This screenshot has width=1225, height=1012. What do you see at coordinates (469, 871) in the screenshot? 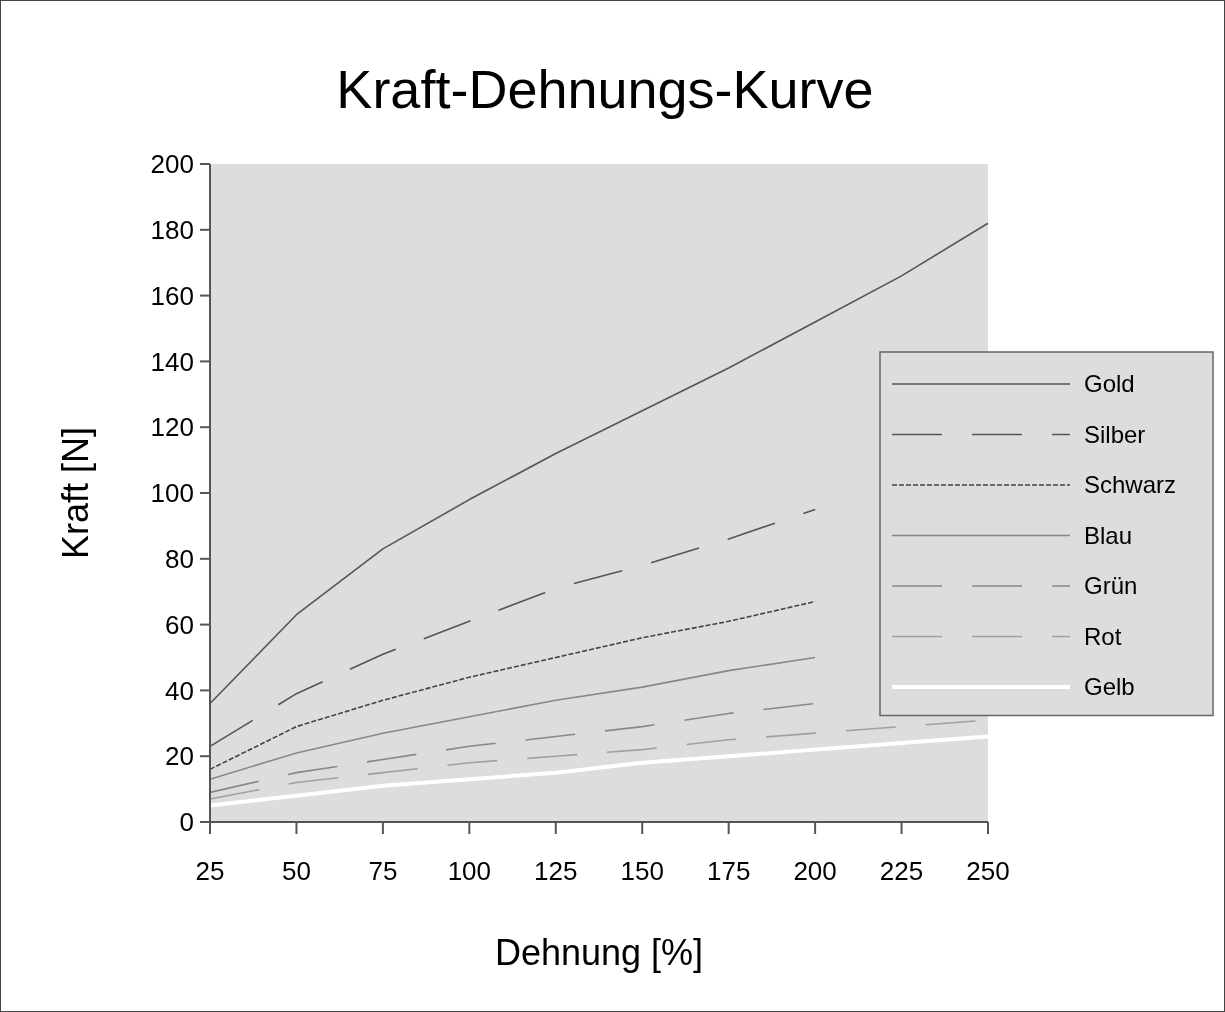
I see `x-tick-label: 100` at bounding box center [469, 871].